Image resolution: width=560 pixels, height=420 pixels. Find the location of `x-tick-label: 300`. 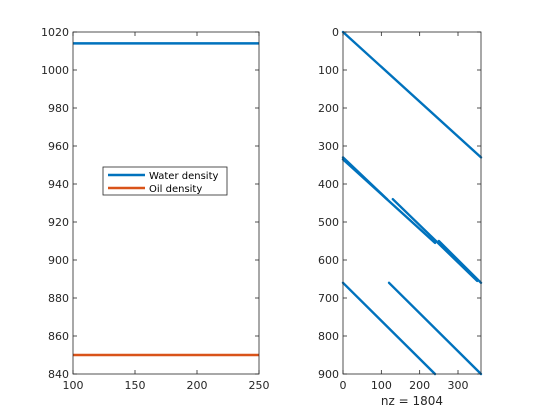

x-tick-label: 300 is located at coordinates (458, 385).